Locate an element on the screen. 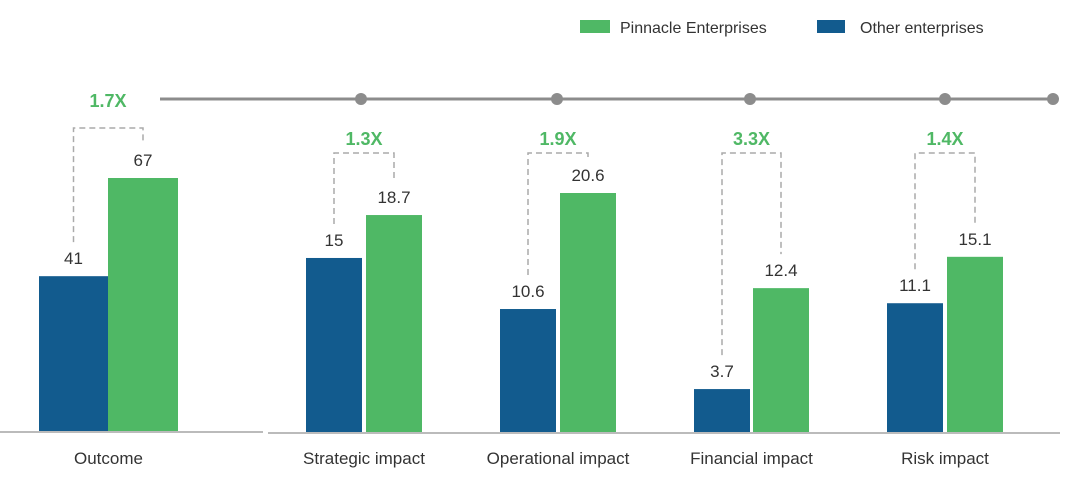 This screenshot has width=1092, height=485. legend-label-pinnacle: Pinnacle Enterprises is located at coordinates (693, 28).